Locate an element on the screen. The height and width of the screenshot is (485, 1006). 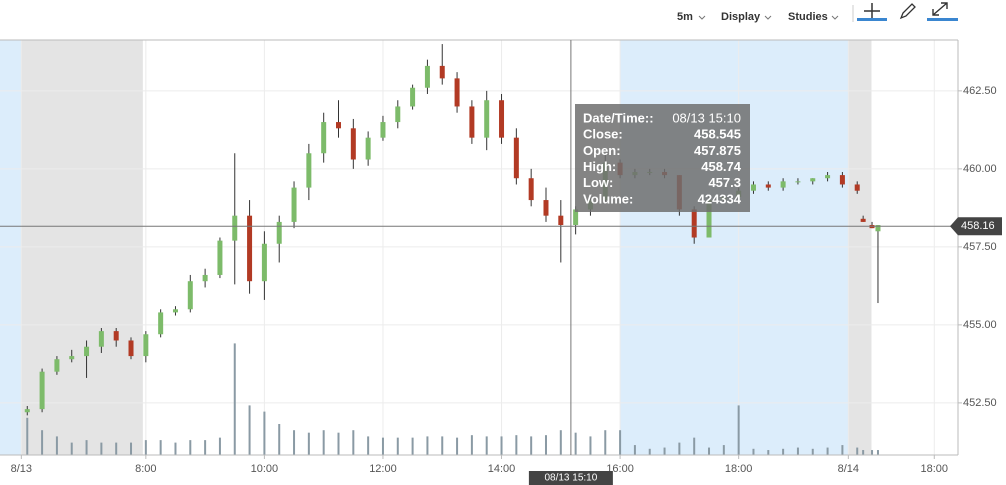
y-tick-label: 462.50 is located at coordinates (980, 91).